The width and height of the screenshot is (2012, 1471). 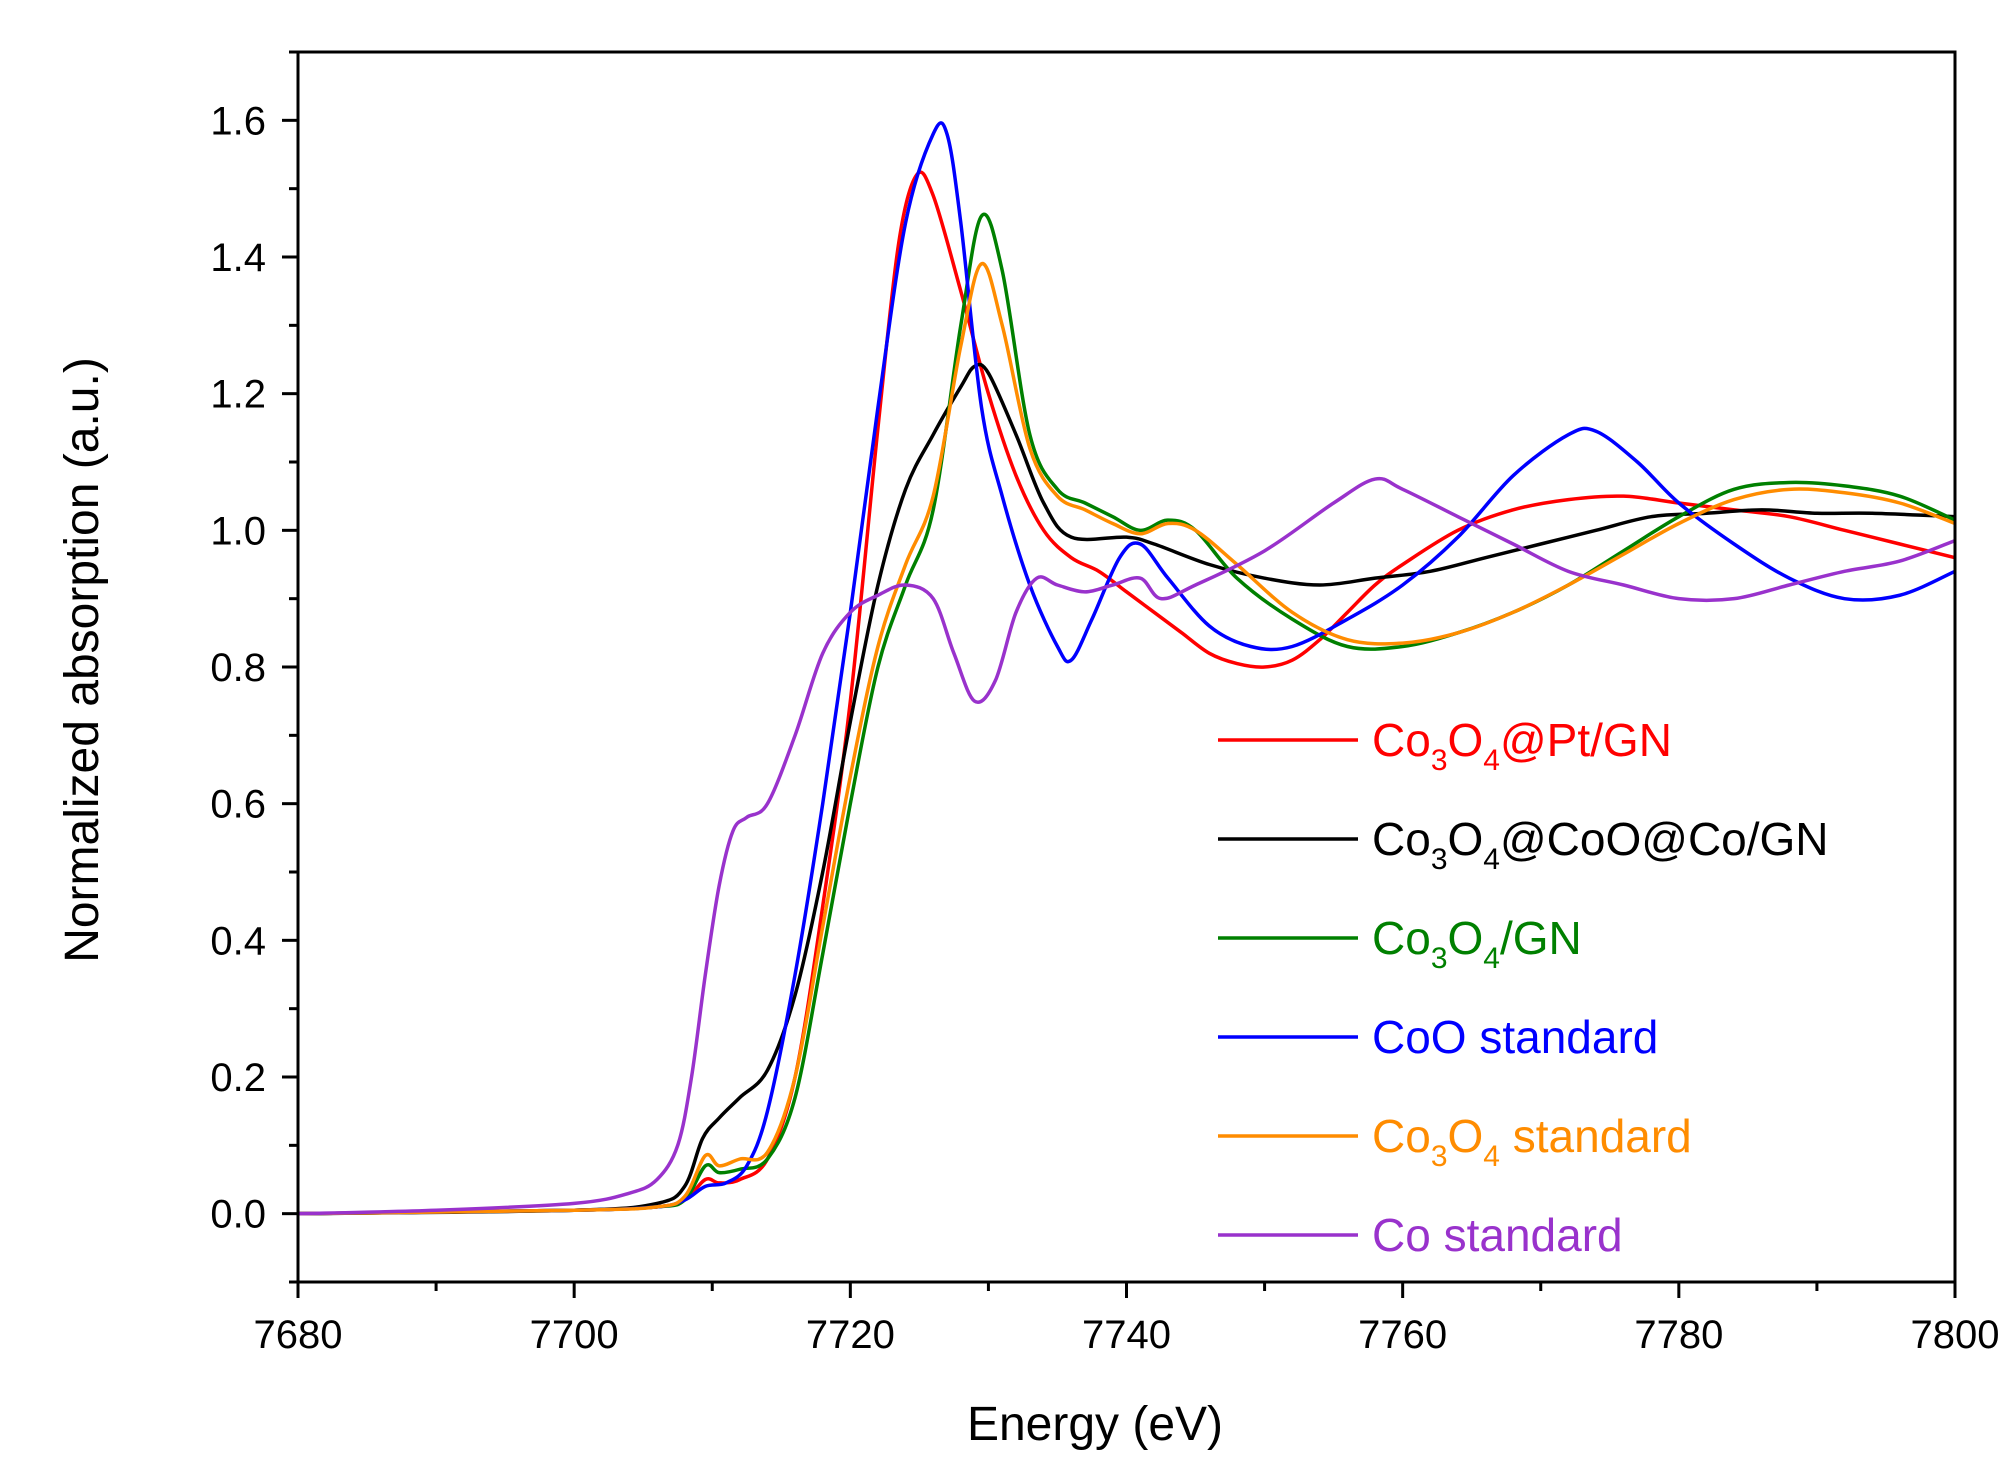 I want to click on y-tick-label: 0.6, so click(x=238, y=805).